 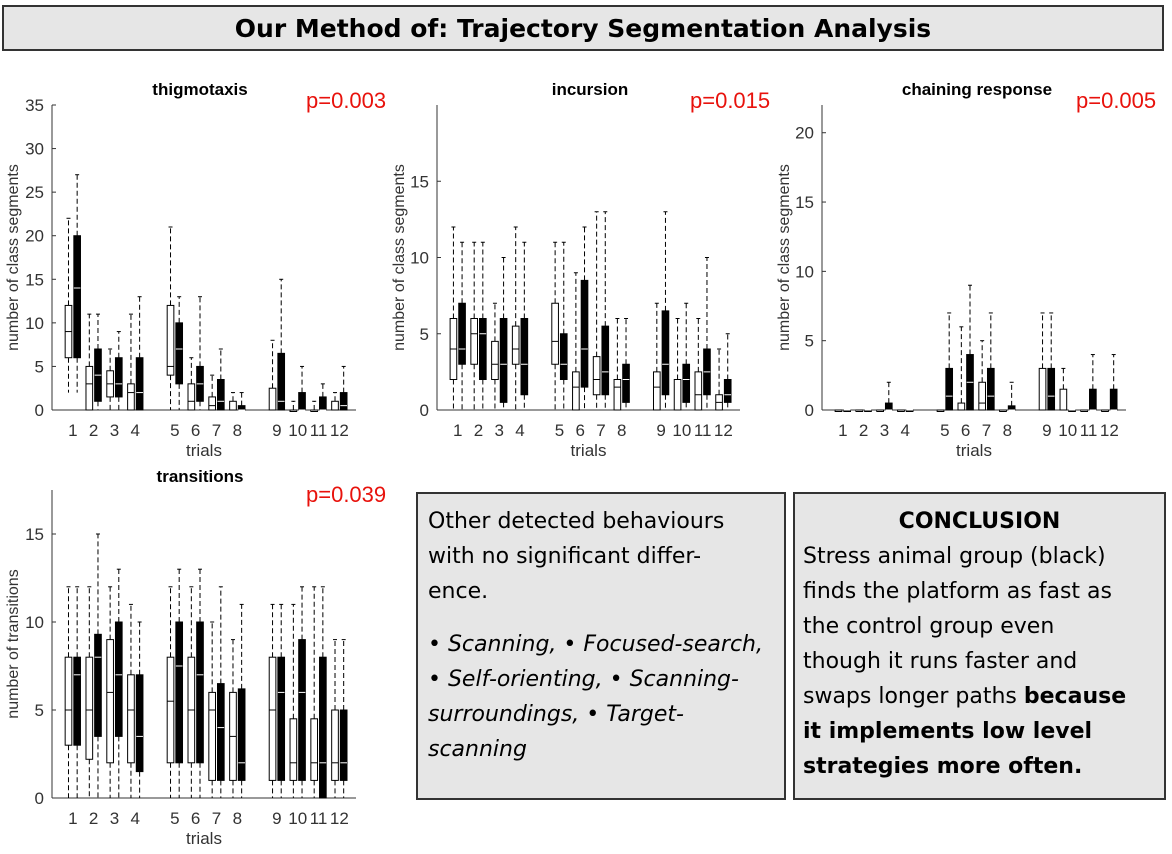 I want to click on other-item-line-3: surroundings, • Target-, so click(x=556, y=714).